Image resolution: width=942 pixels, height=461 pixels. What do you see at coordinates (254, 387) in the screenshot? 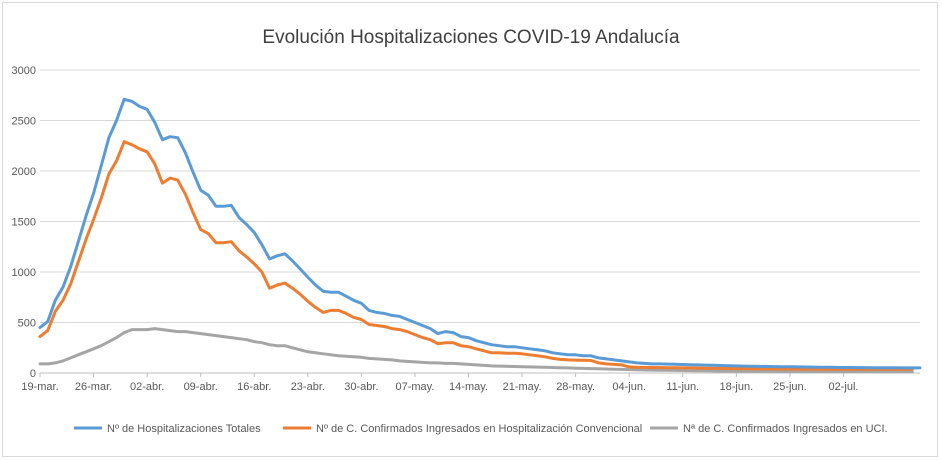
I see `x-tick-label: 16-abr.` at bounding box center [254, 387].